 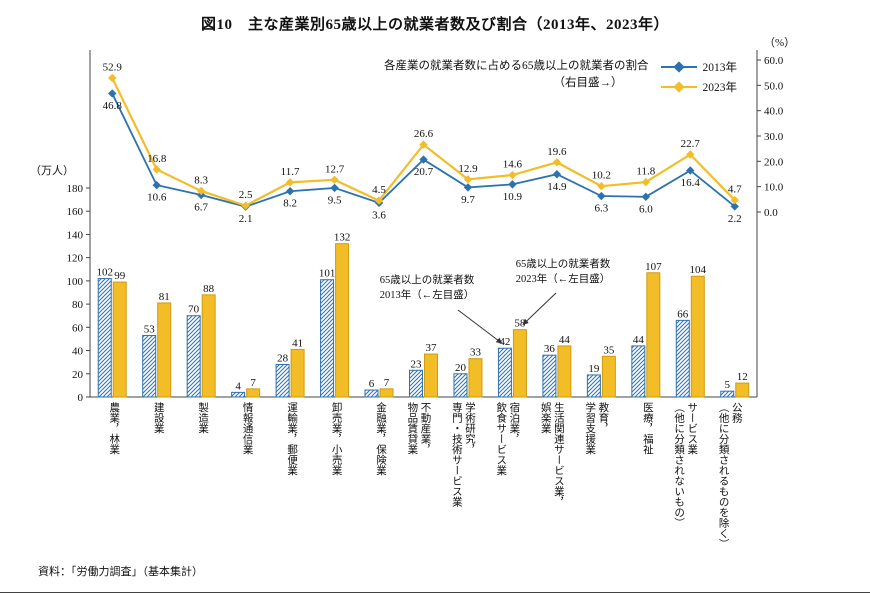 I want to click on right-tick-label: 30.0, so click(x=774, y=137).